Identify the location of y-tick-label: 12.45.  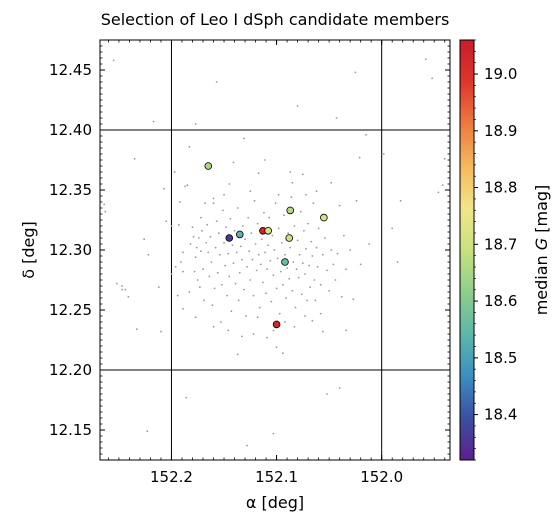
(70, 70).